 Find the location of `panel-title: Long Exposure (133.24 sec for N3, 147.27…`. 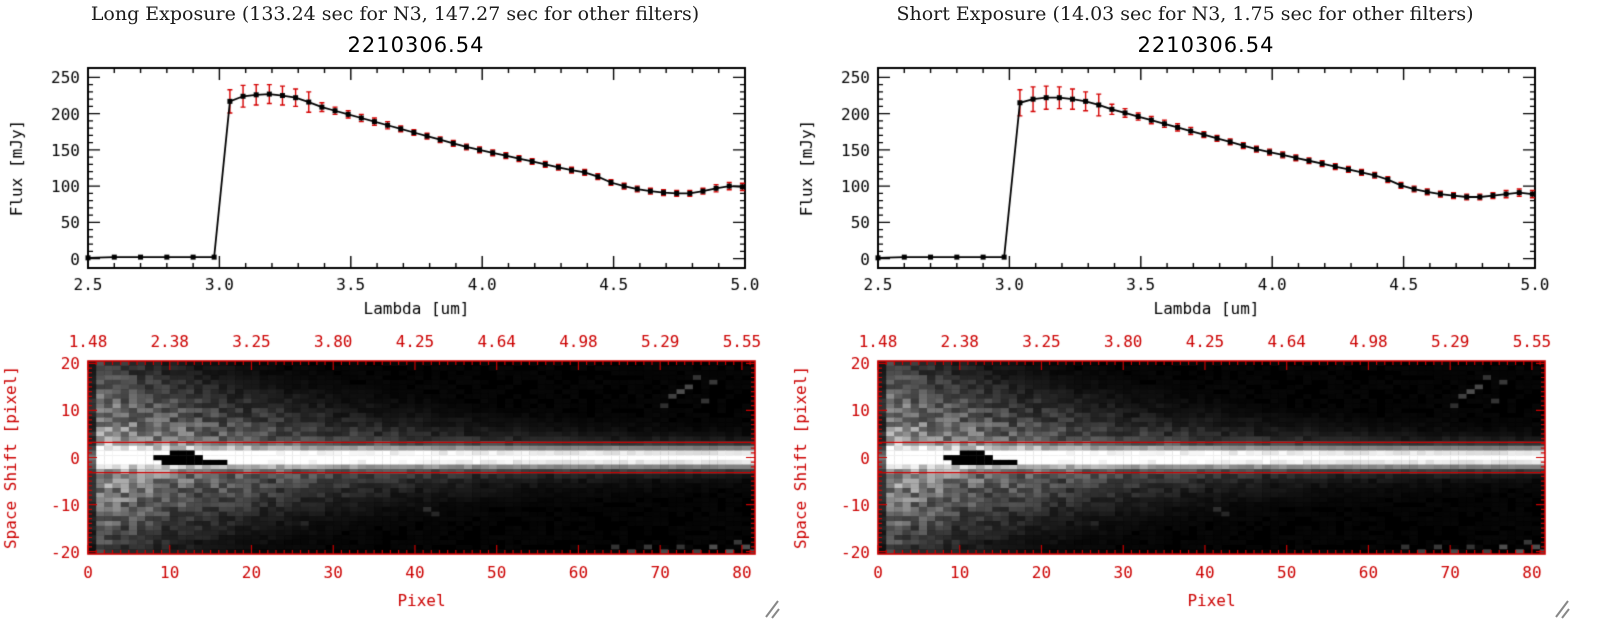

panel-title: Long Exposure (133.24 sec for N3, 147.27… is located at coordinates (395, 14).